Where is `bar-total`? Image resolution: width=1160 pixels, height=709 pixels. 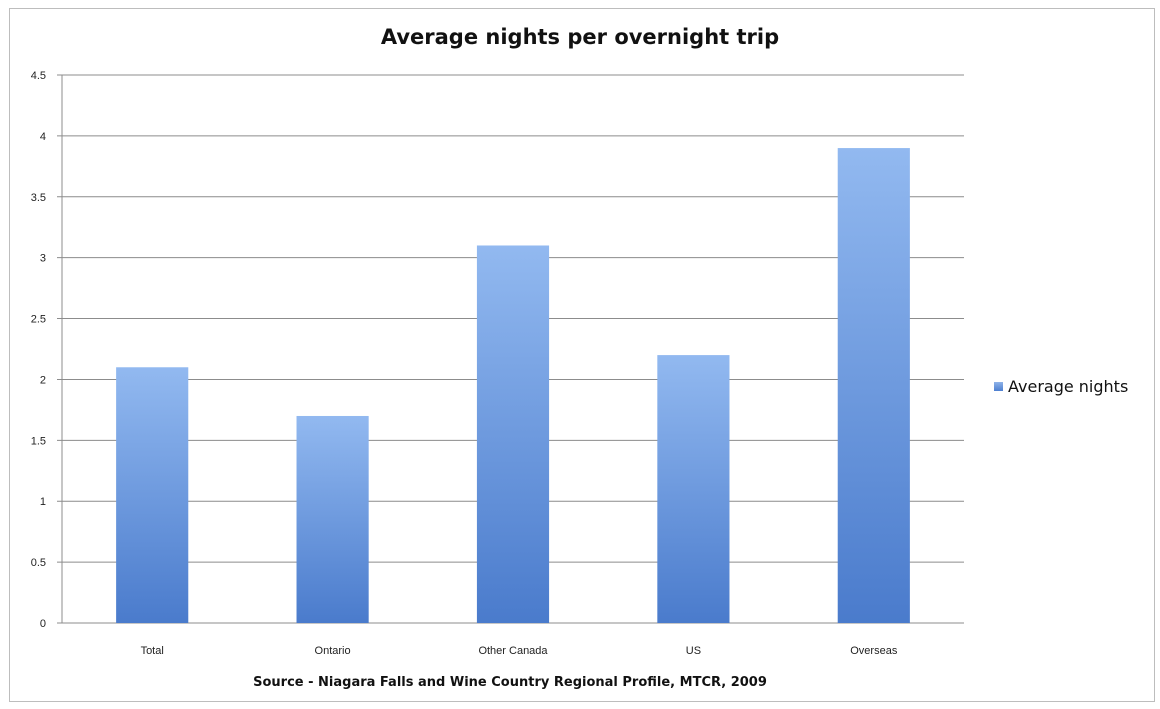 bar-total is located at coordinates (152, 495).